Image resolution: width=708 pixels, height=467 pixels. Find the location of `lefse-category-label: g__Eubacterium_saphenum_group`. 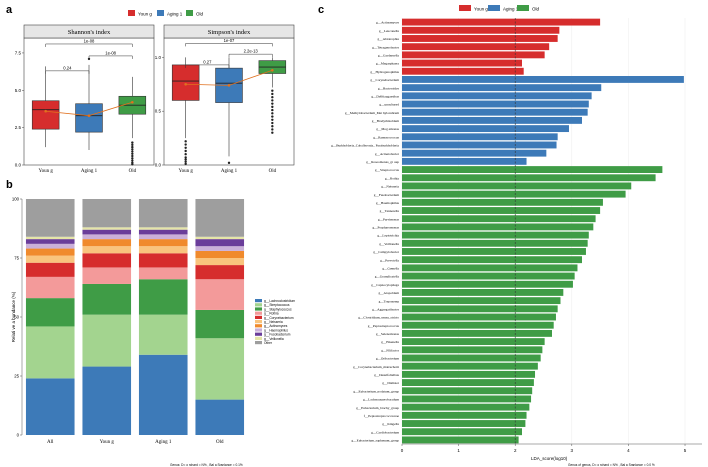

lefse-category-label: g__Eubacterium_saphenum_group is located at coordinates (376, 441).